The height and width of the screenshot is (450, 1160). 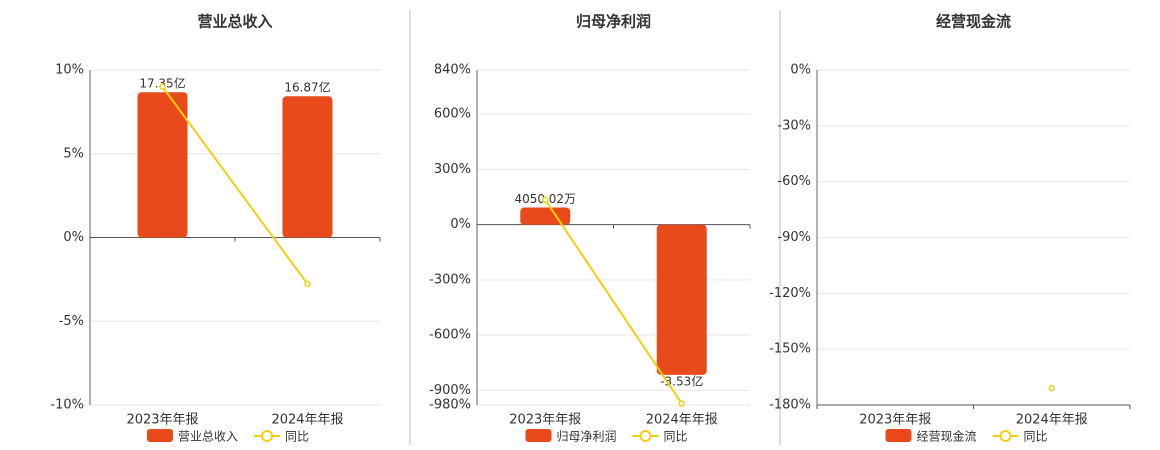 What do you see at coordinates (794, 237) in the screenshot?
I see `y-tick-label: -90%` at bounding box center [794, 237].